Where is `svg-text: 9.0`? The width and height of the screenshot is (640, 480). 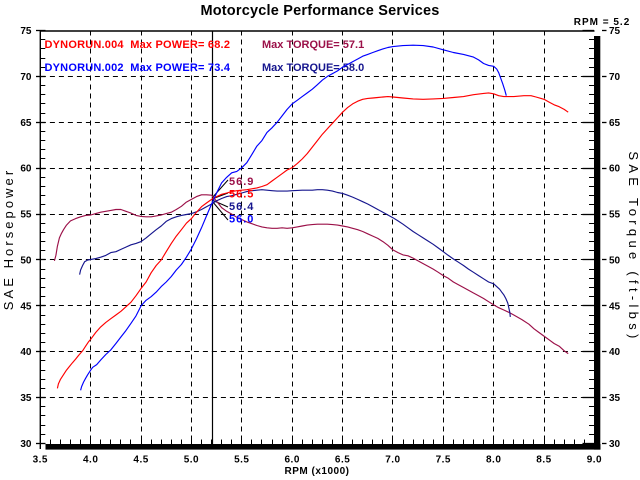
svg-text: 9.0 is located at coordinates (594, 460).